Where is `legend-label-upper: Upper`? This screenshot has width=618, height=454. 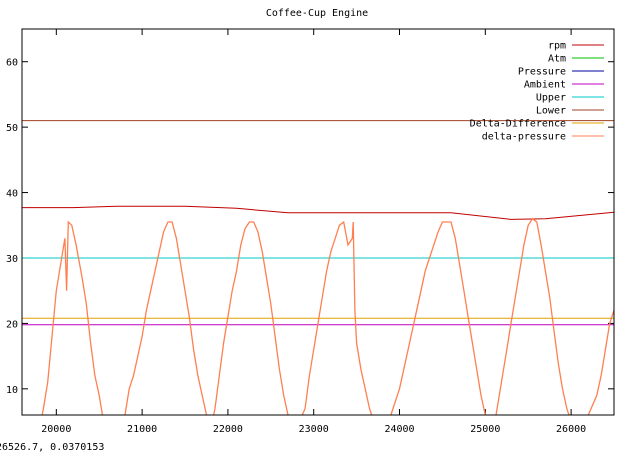 legend-label-upper: Upper is located at coordinates (551, 98).